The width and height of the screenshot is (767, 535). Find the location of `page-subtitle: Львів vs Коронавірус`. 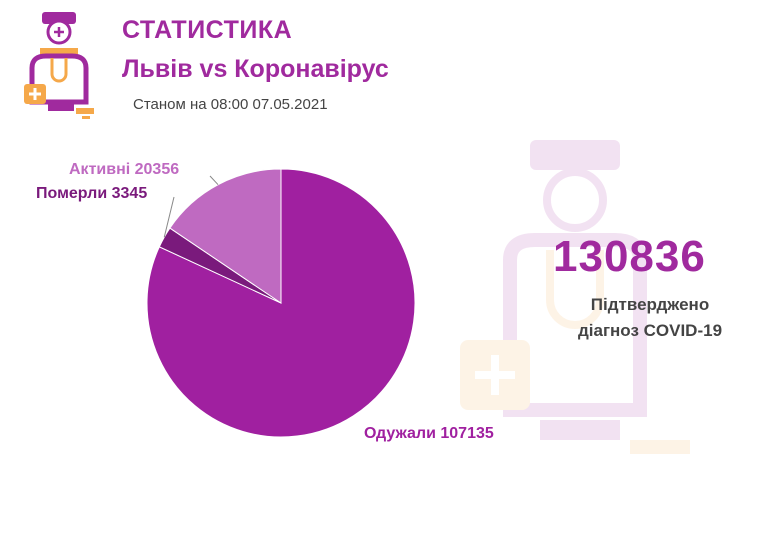

page-subtitle: Львів vs Коронавірус is located at coordinates (255, 69).